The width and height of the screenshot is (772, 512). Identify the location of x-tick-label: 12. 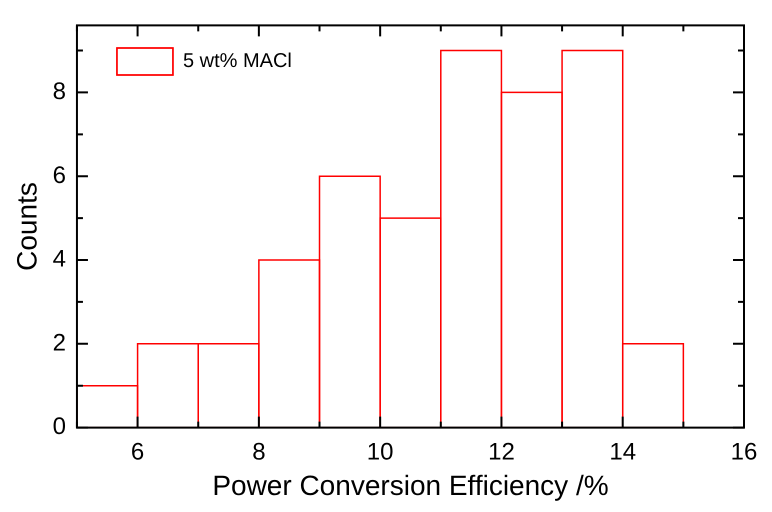
(501, 452).